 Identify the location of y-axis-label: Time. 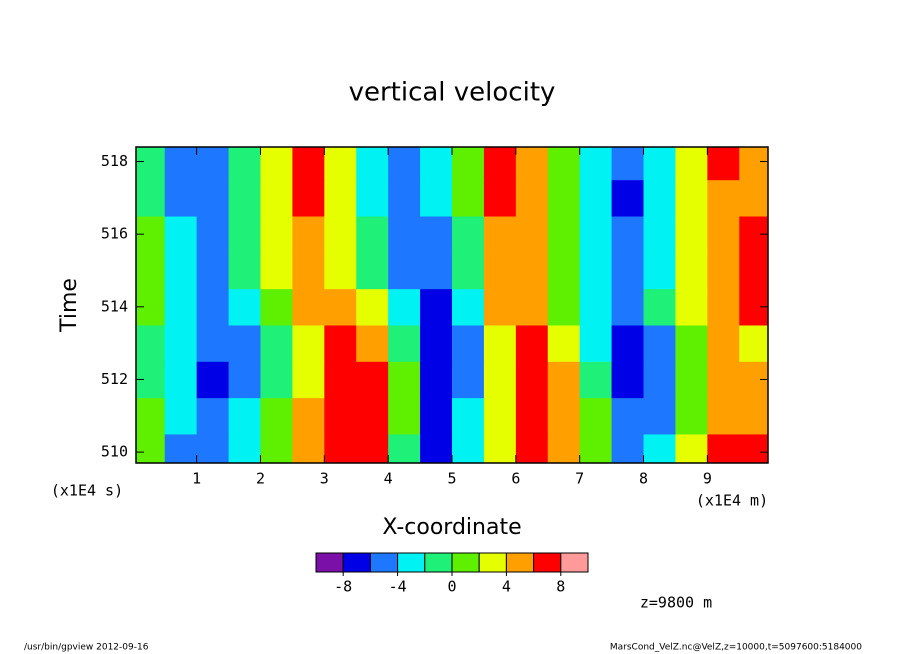
(69, 305).